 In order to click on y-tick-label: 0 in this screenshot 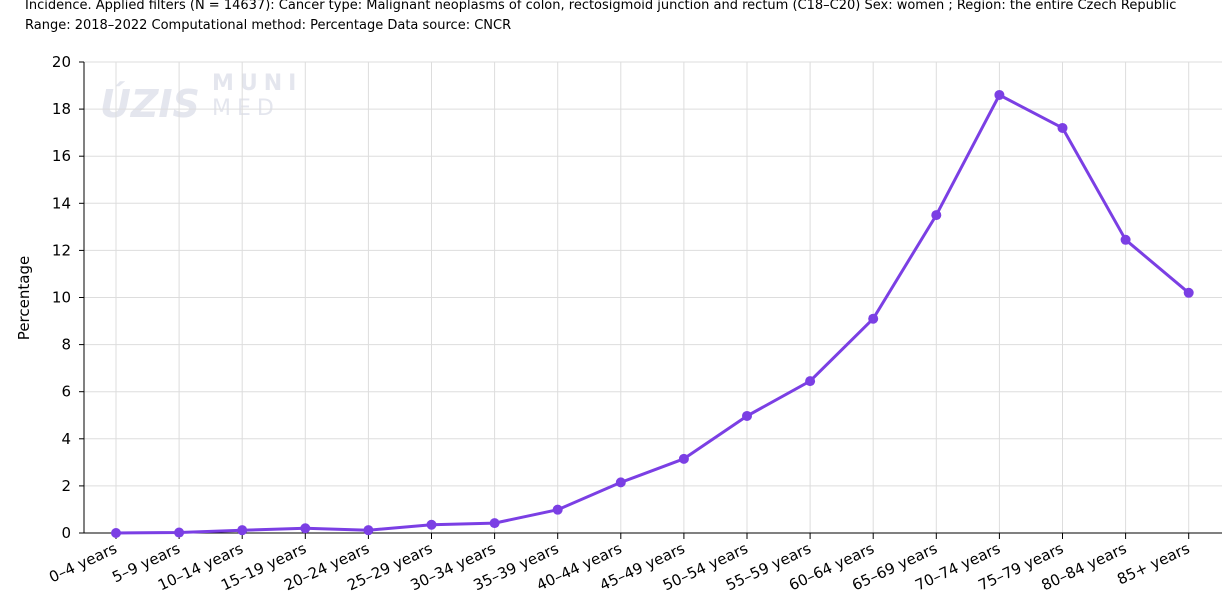, I will do `click(66, 533)`.